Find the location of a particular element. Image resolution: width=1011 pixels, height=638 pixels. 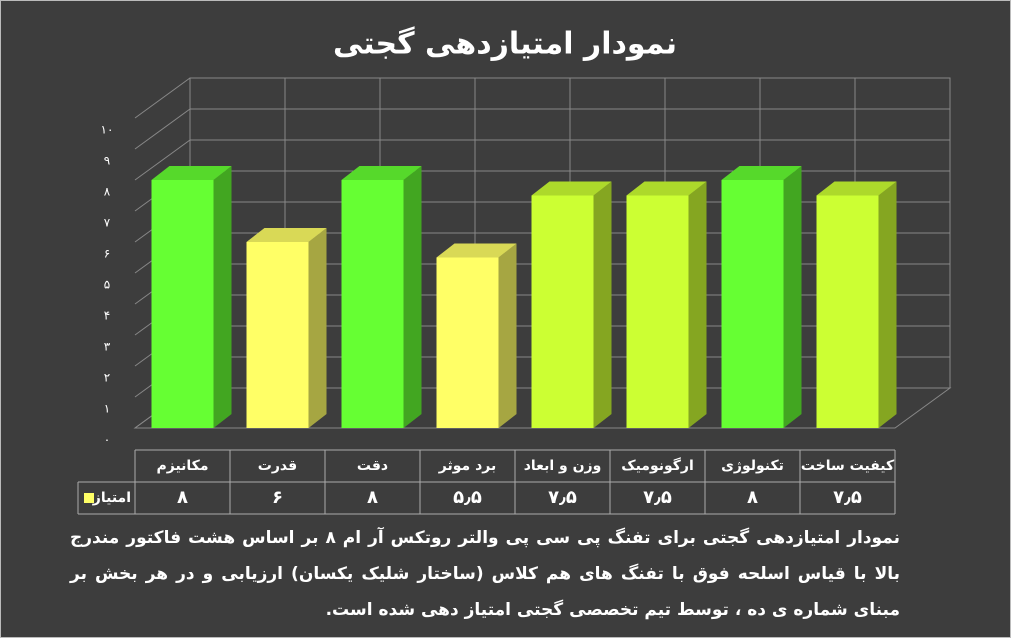

y-tick-label: ۶ is located at coordinates (107, 254).